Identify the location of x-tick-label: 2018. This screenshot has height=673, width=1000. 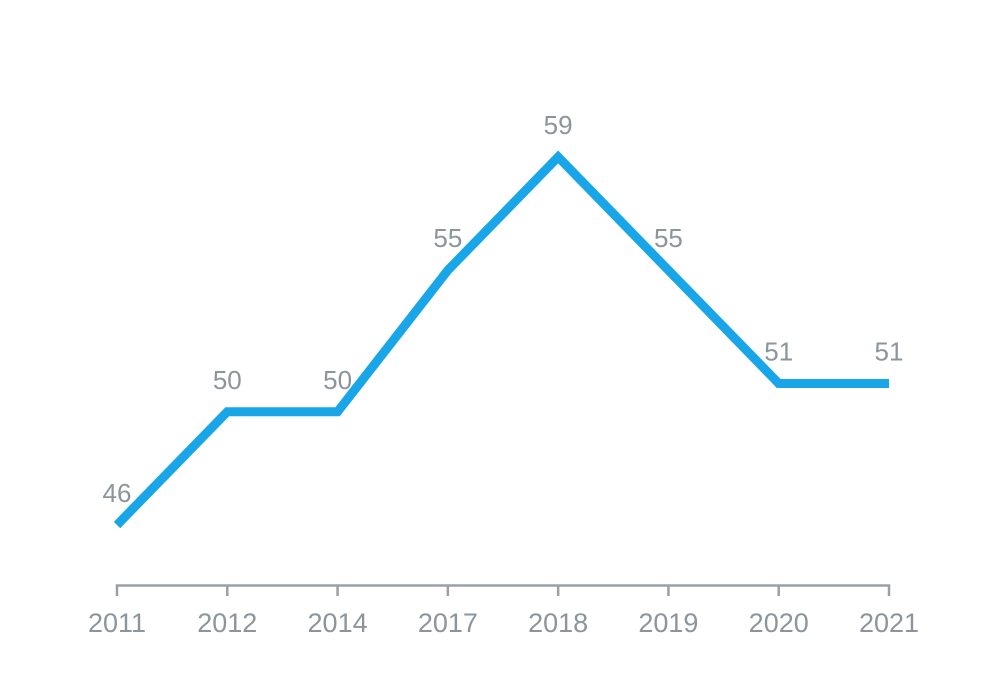
(558, 623).